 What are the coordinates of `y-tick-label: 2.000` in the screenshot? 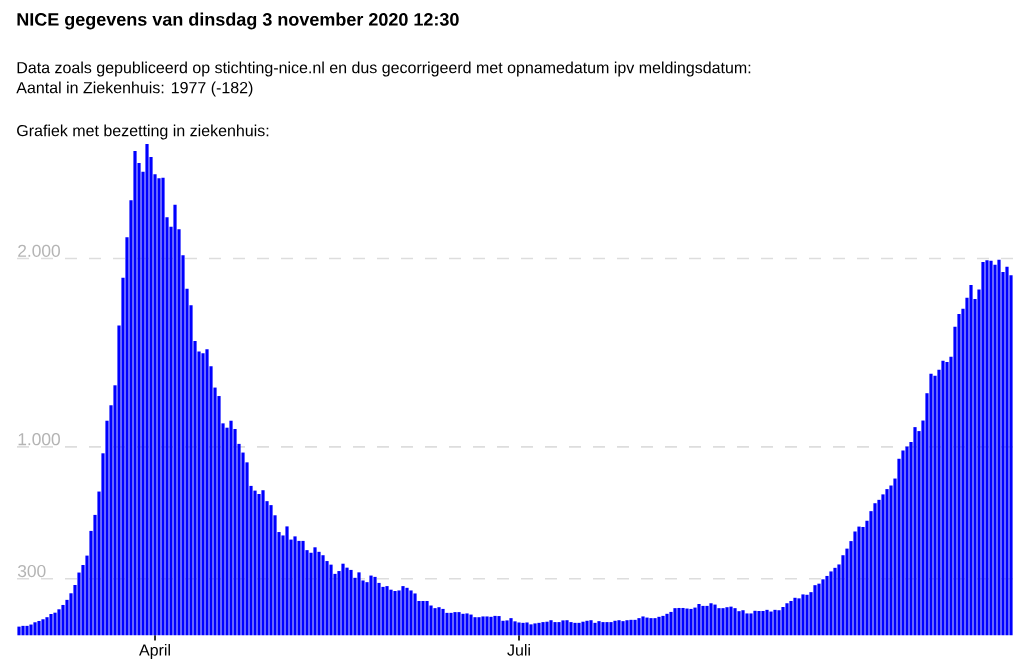 It's located at (39, 250).